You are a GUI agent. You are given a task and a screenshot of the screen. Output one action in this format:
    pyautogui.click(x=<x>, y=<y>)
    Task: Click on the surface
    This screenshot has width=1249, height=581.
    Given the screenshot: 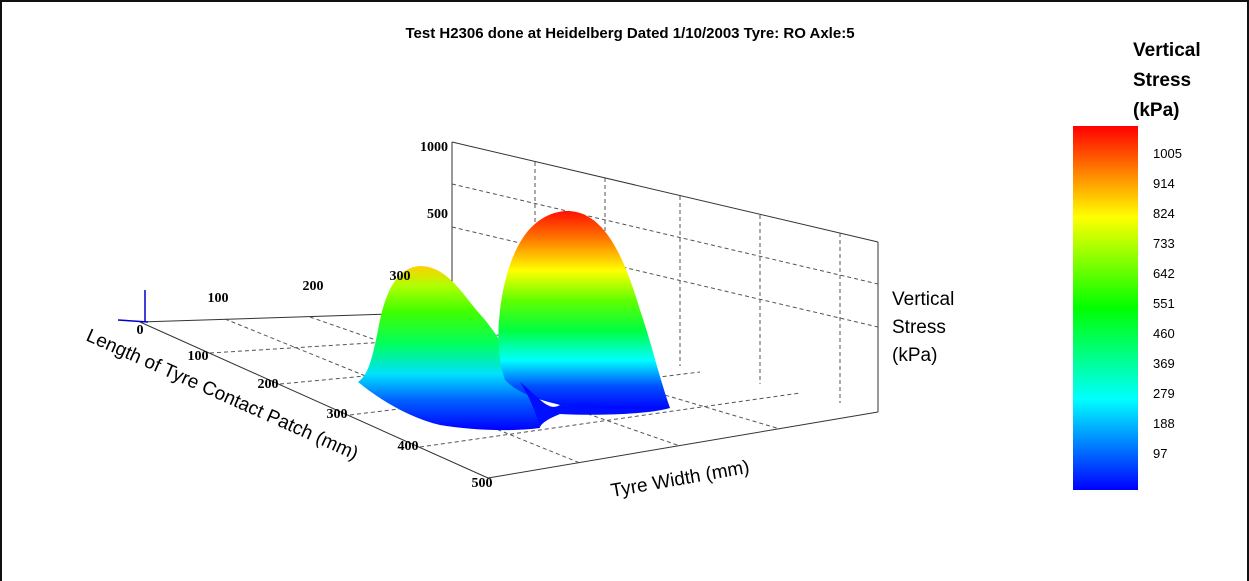 What is the action you would take?
    pyautogui.click(x=514, y=320)
    